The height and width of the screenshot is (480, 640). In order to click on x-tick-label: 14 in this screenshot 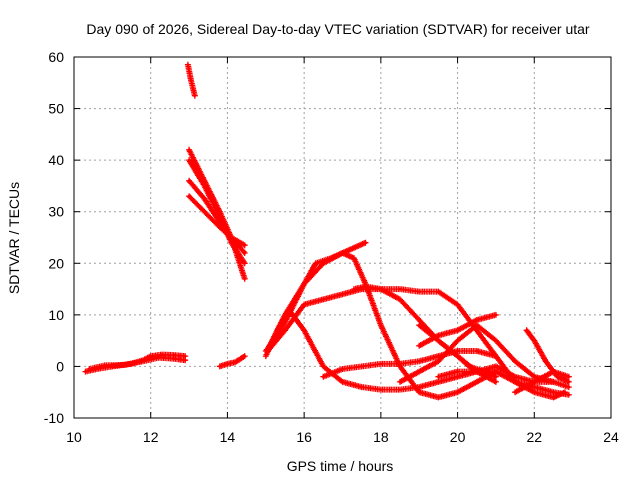, I will do `click(228, 437)`.